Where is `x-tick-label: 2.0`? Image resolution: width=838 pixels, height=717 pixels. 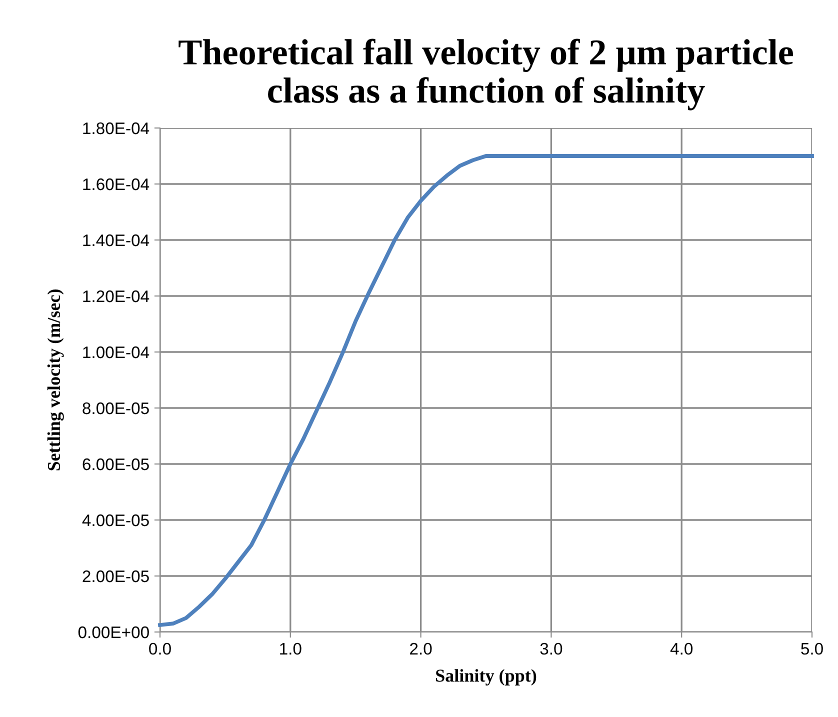 x-tick-label: 2.0 is located at coordinates (421, 648).